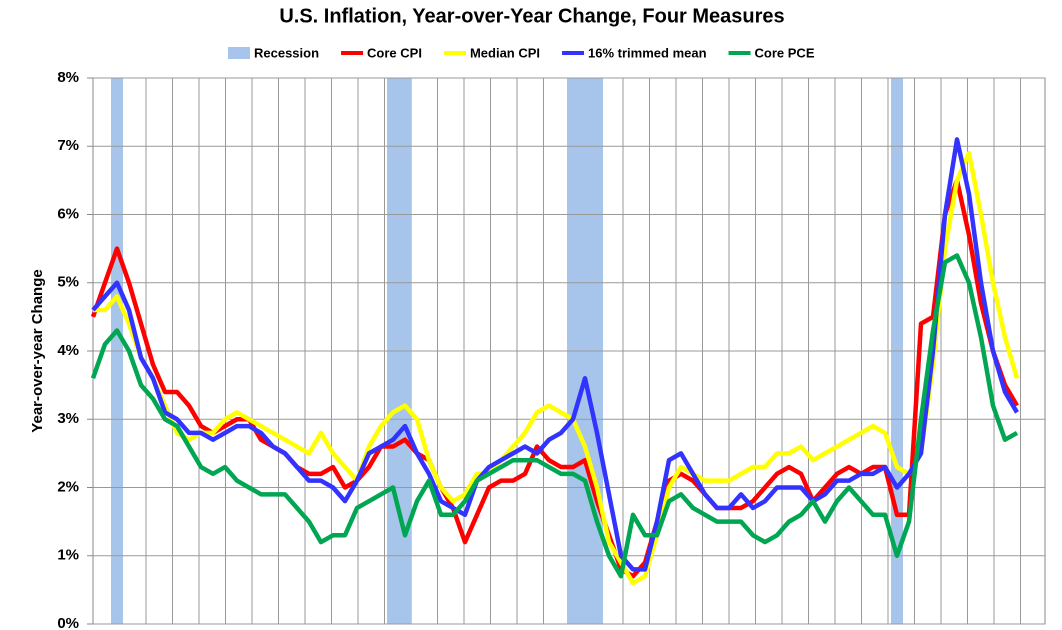  Describe the element at coordinates (239, 53) in the screenshot. I see `legend-swatch` at that location.